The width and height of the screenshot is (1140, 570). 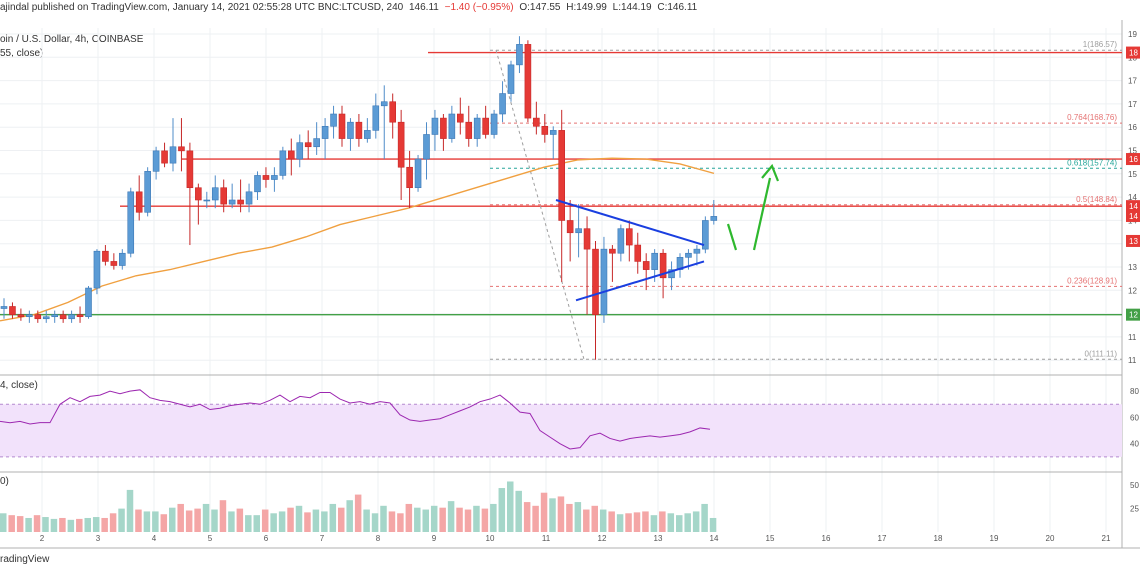 I want to click on time-tick-label: 14, so click(x=714, y=538).